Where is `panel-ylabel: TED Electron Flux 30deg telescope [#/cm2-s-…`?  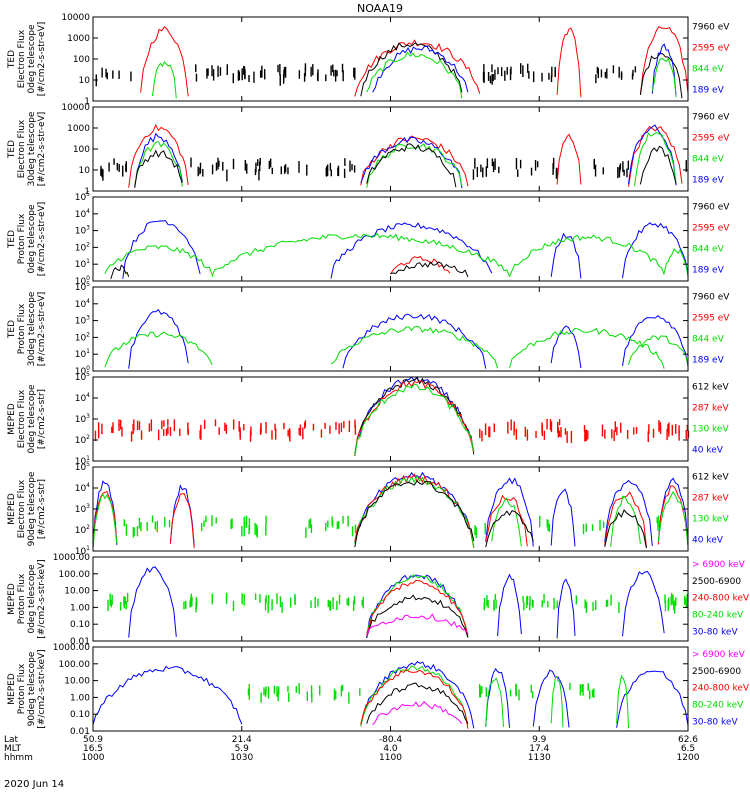 panel-ylabel: TED Electron Flux 30deg telescope [#/cm2-s-… is located at coordinates (27, 148).